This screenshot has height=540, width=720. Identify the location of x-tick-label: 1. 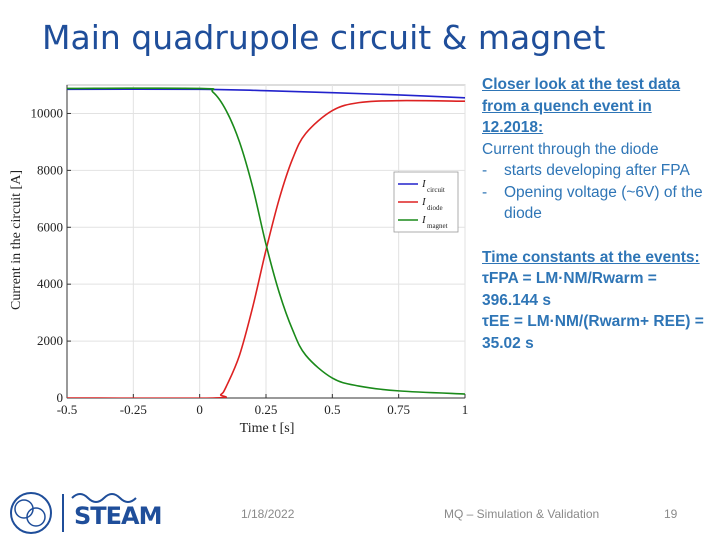
(465, 409).